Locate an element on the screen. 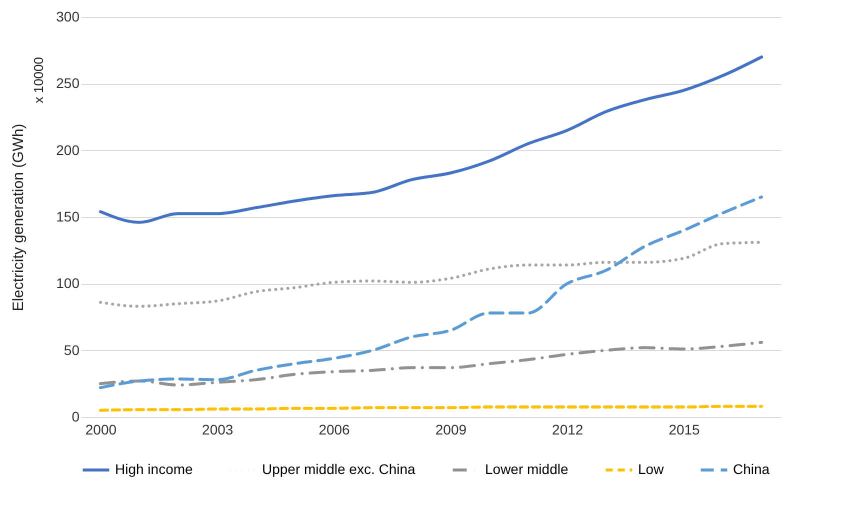 This screenshot has width=844, height=505. x-tick-label: 2009 is located at coordinates (451, 430).